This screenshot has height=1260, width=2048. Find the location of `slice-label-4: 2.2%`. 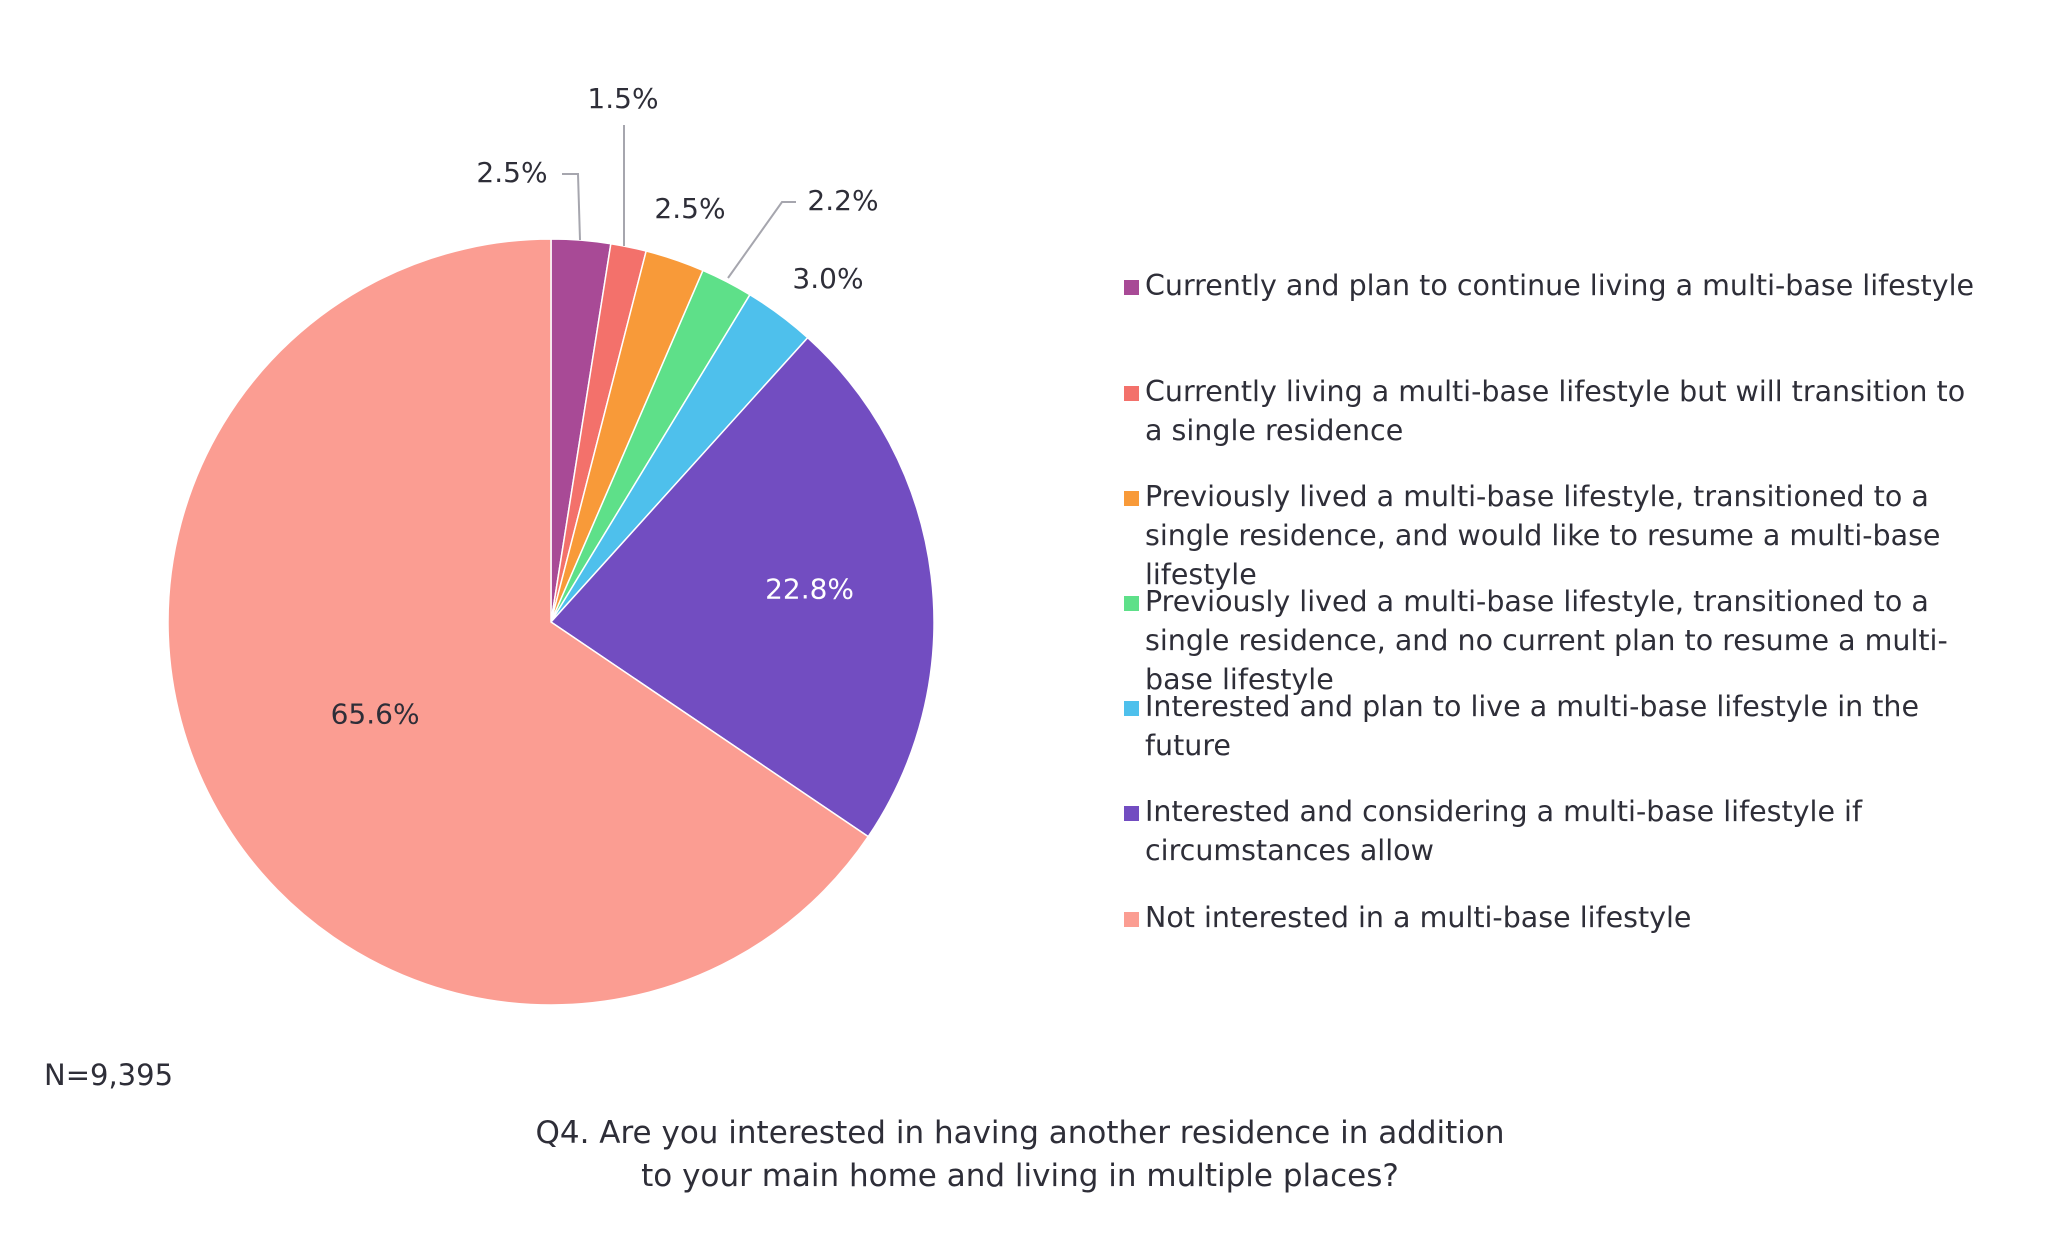

slice-label-4: 2.2% is located at coordinates (842, 200).